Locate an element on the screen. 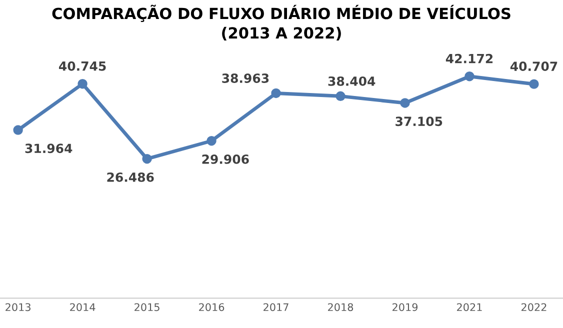 This screenshot has height=328, width=563. chart-title: COMPARAÇÃO DO FLUXO DIÁRIO MÉDIO DE VEÍCULOS (2013 A 2022) is located at coordinates (281, 22).